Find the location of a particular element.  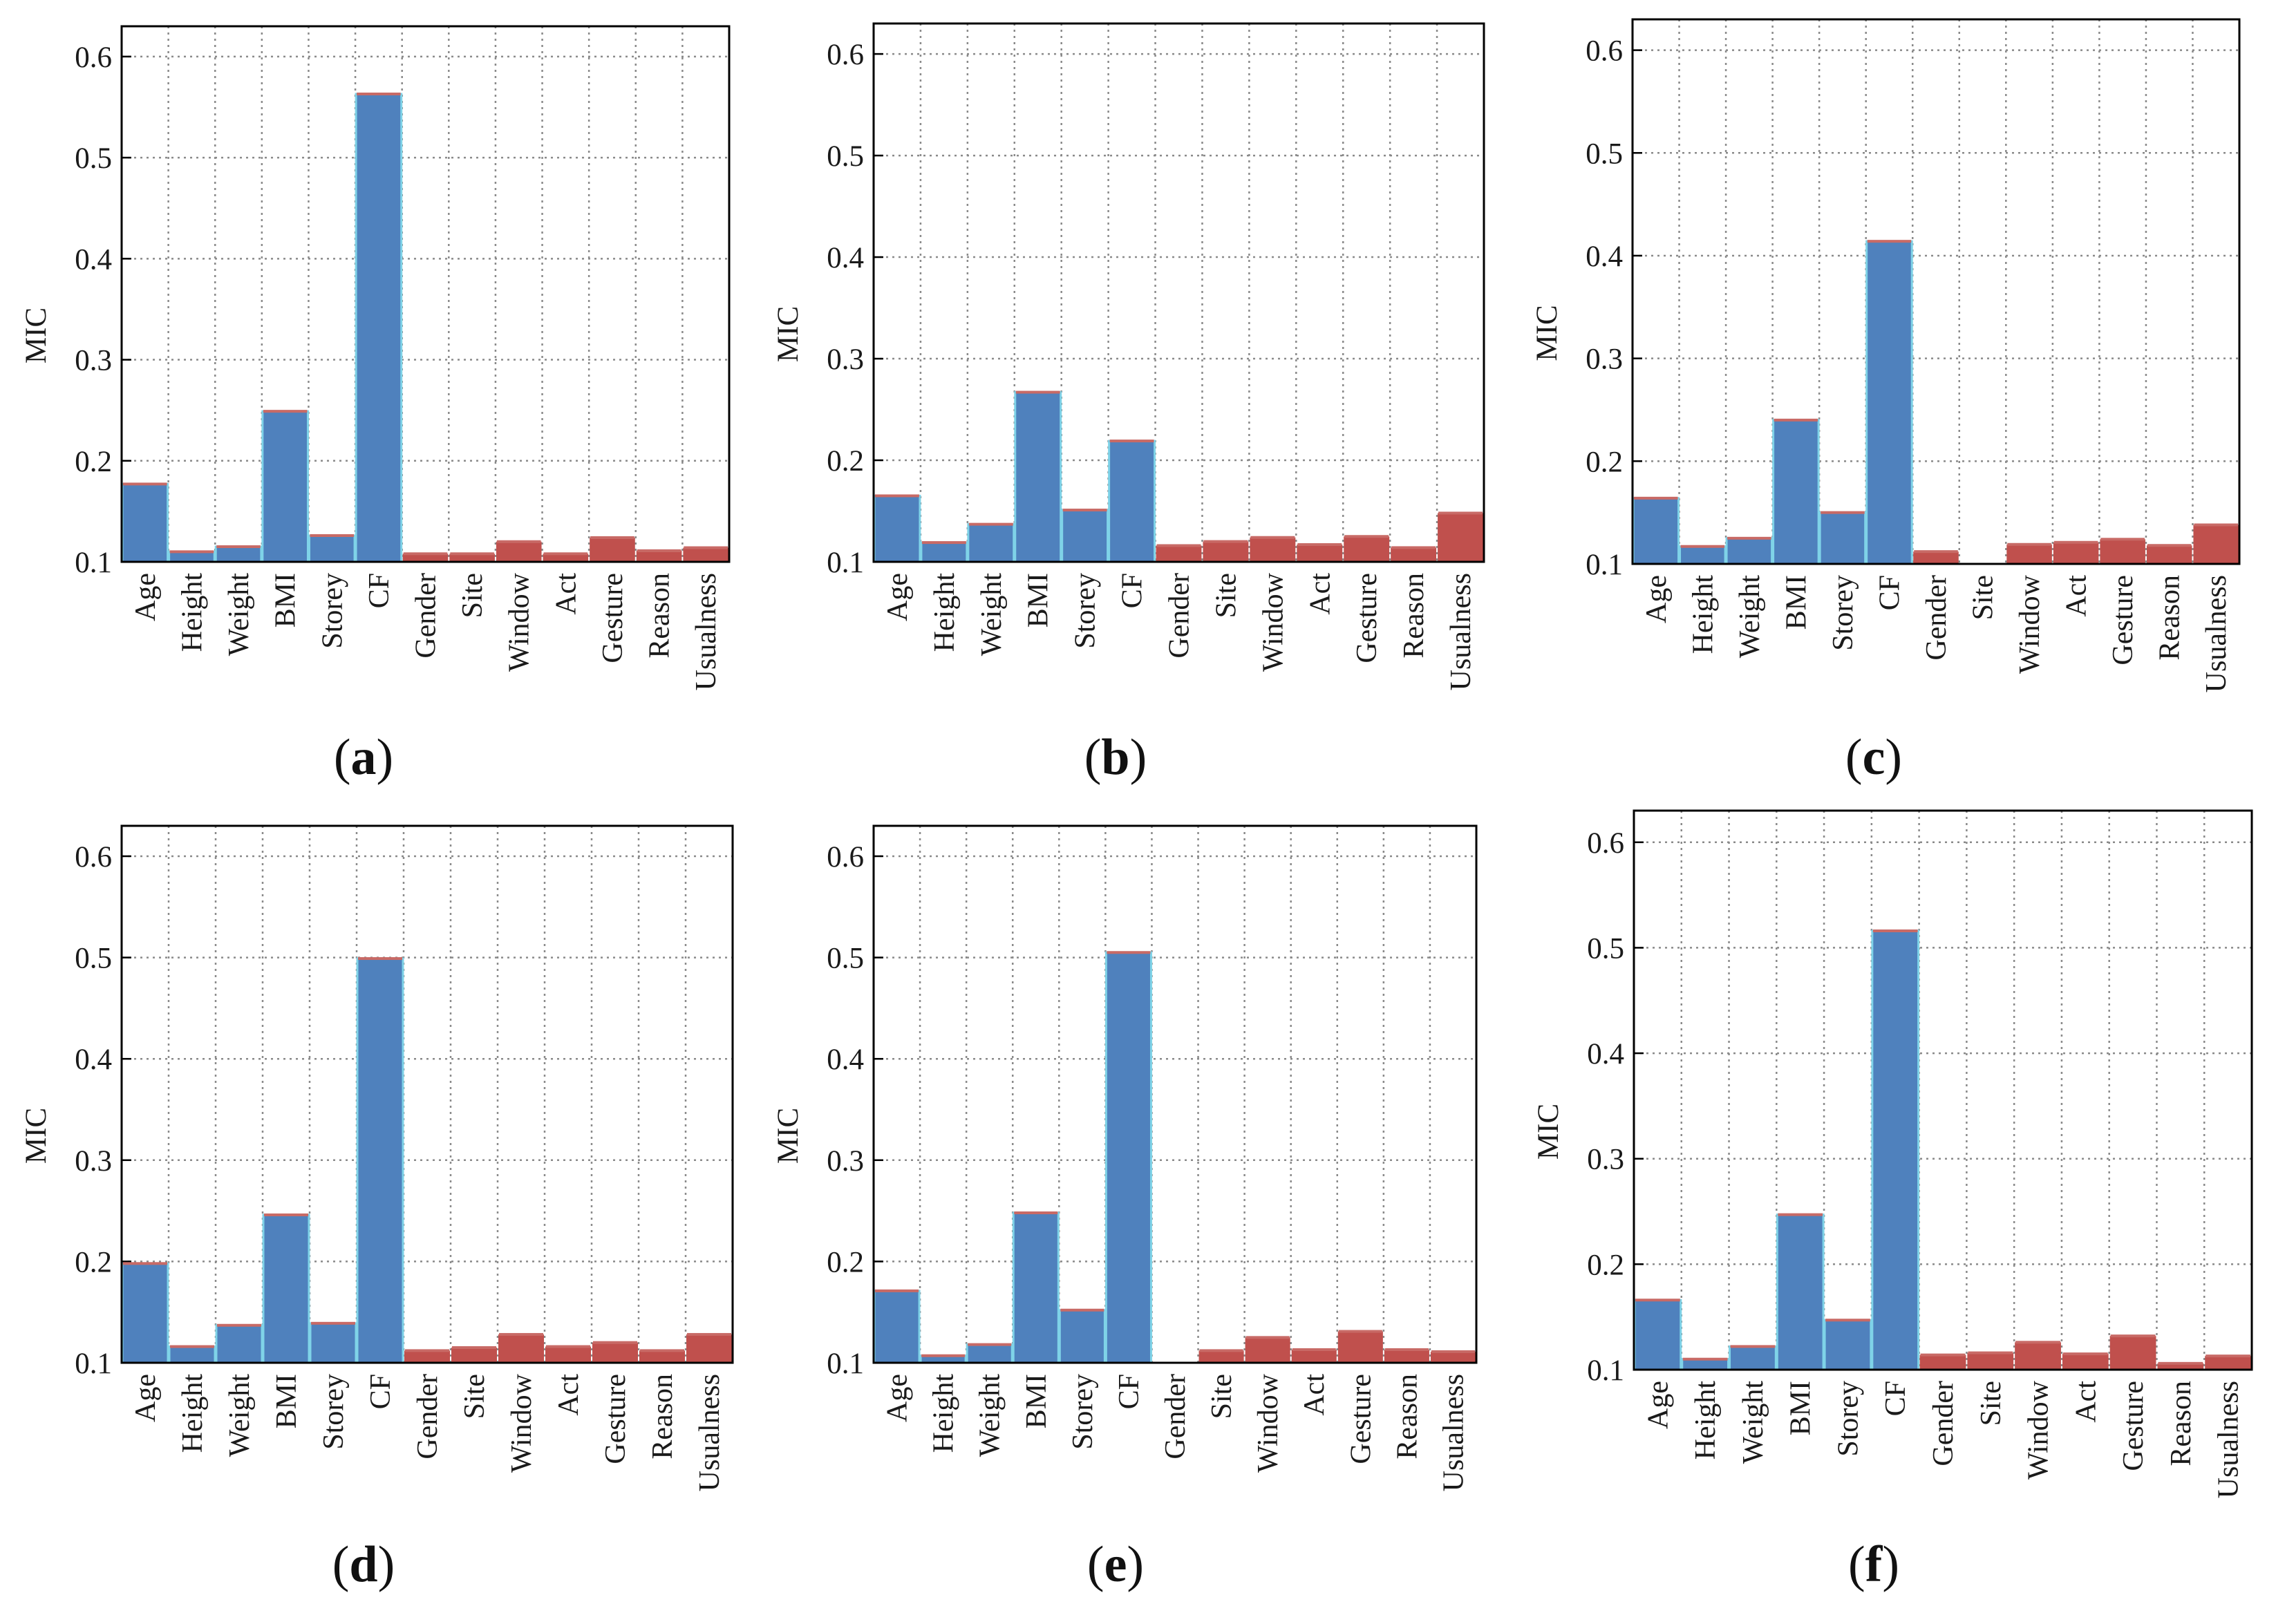

caption-paren-open: ( is located at coordinates (342, 757).